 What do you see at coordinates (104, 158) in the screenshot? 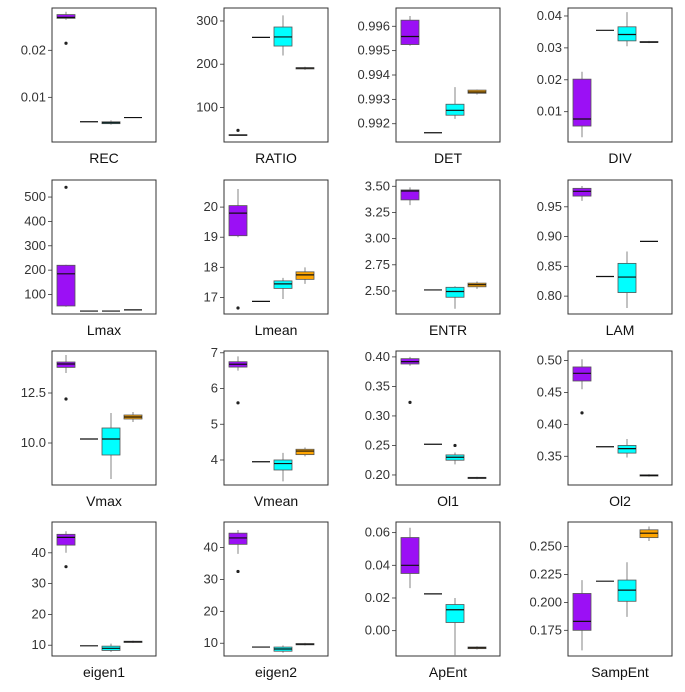
I see `x-axis-label: REC` at bounding box center [104, 158].